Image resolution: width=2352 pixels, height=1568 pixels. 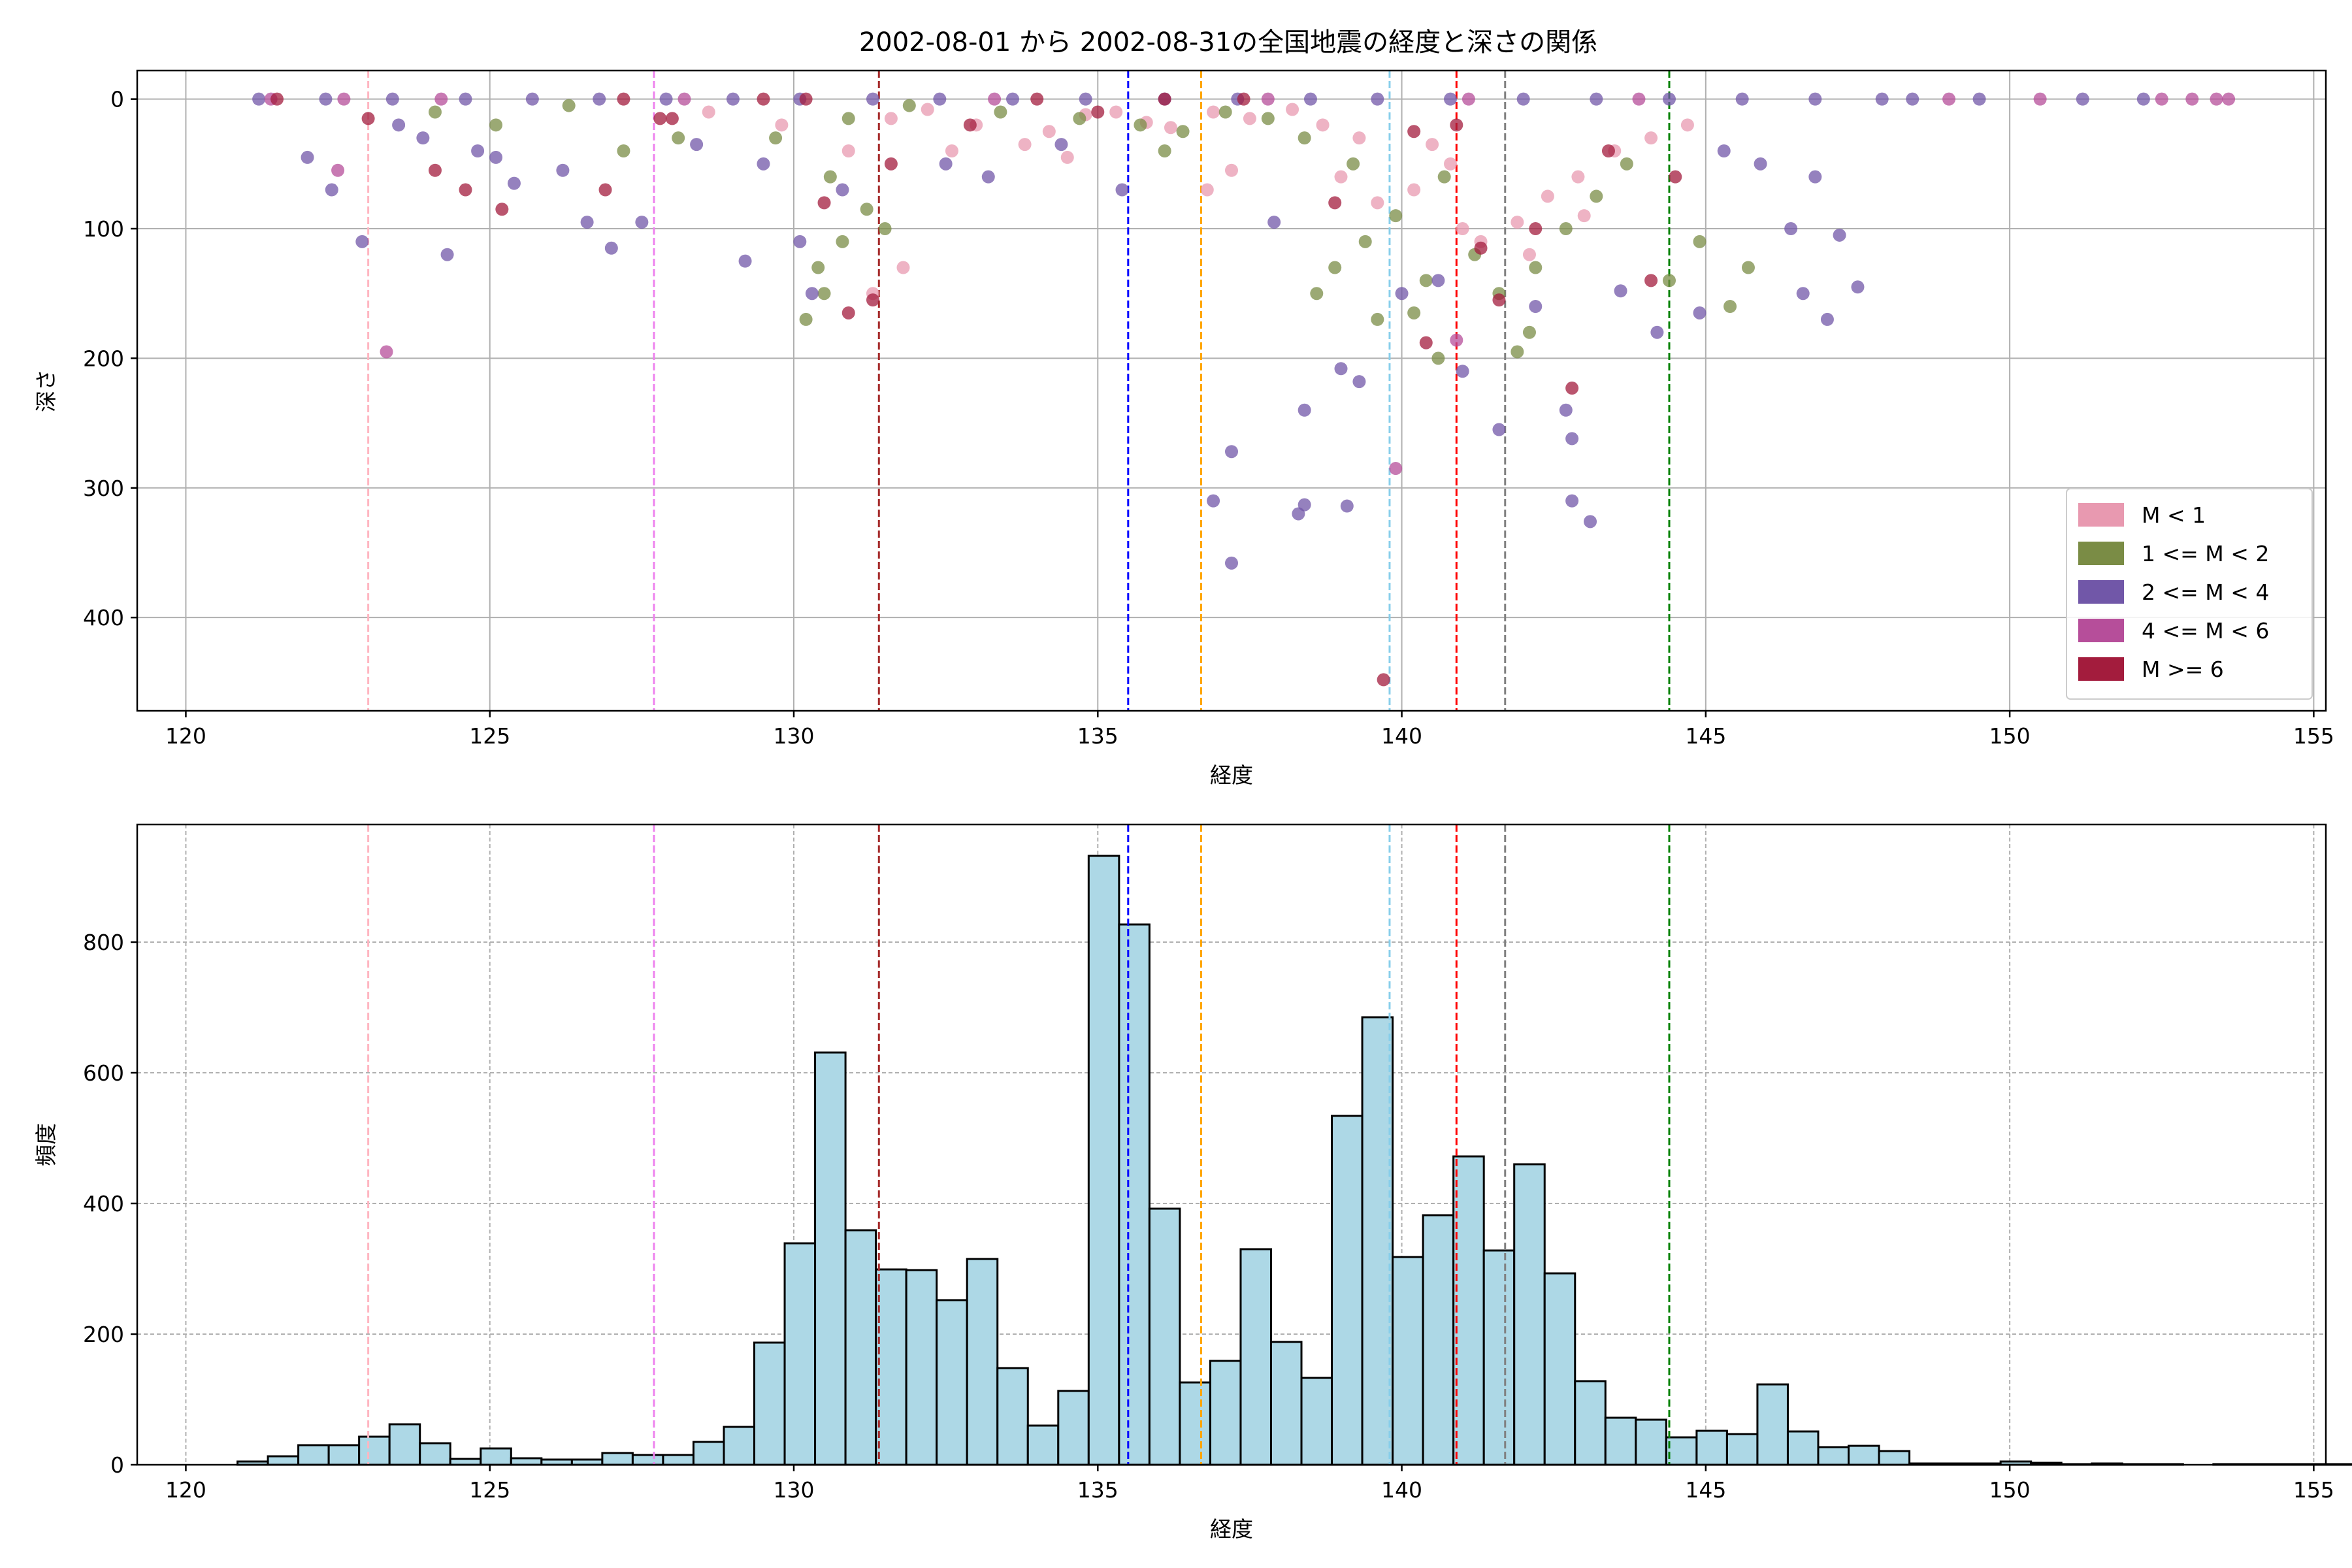 I want to click on y-tick-label: 300, so click(x=103, y=488).